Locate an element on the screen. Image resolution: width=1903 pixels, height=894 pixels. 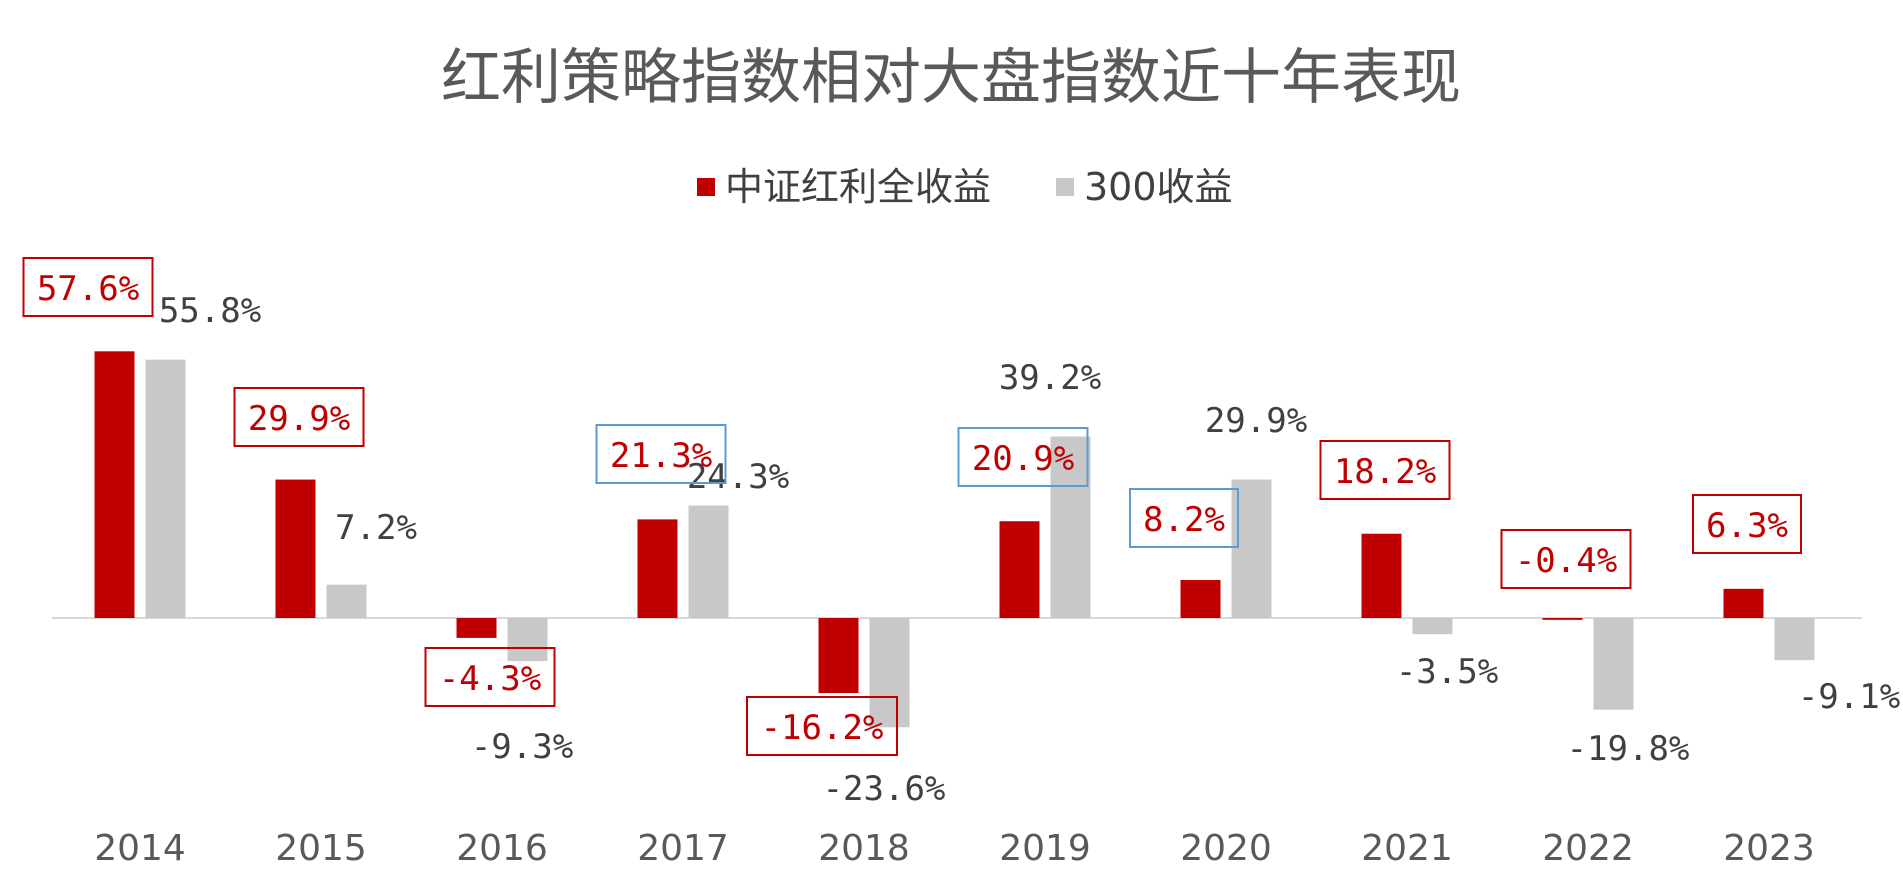
data-label-series-2-2023: -9.1% is located at coordinates (1849, 697).